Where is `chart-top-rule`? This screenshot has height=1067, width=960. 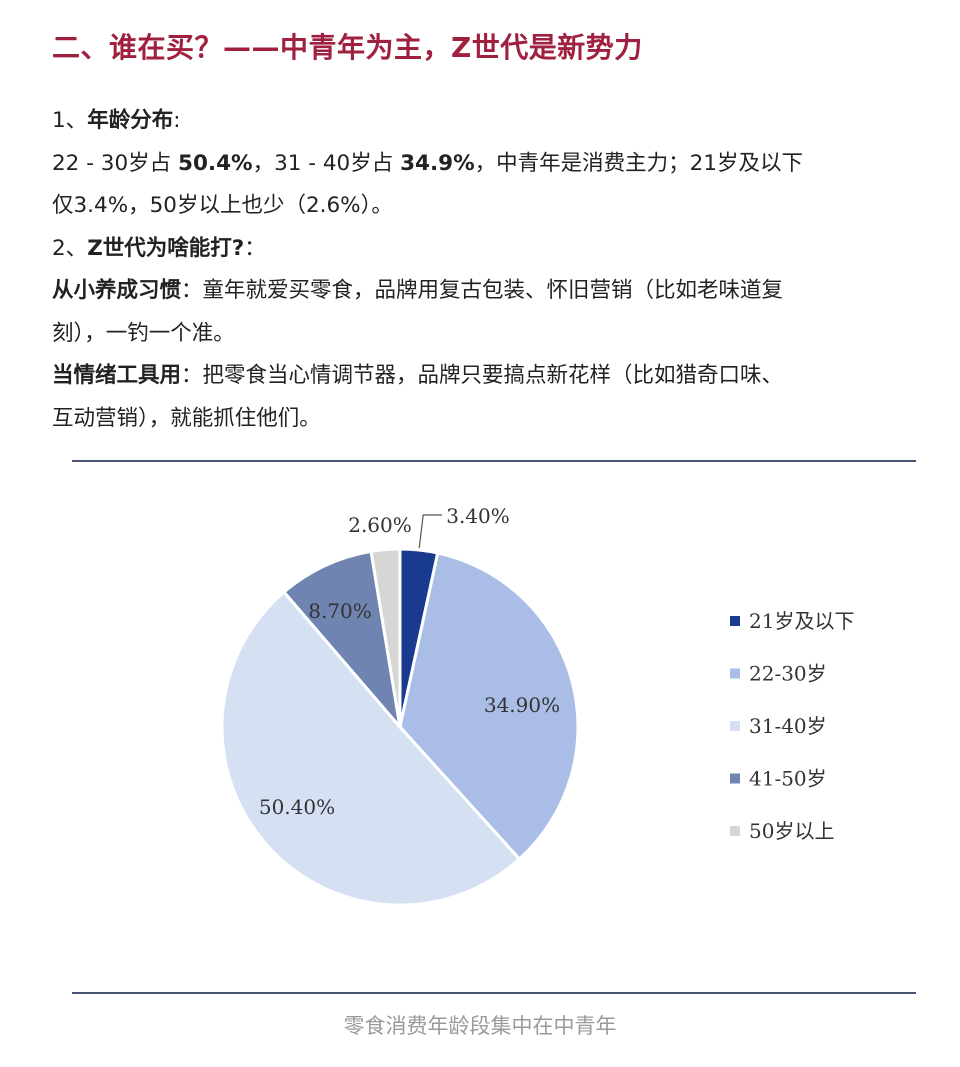 chart-top-rule is located at coordinates (494, 461).